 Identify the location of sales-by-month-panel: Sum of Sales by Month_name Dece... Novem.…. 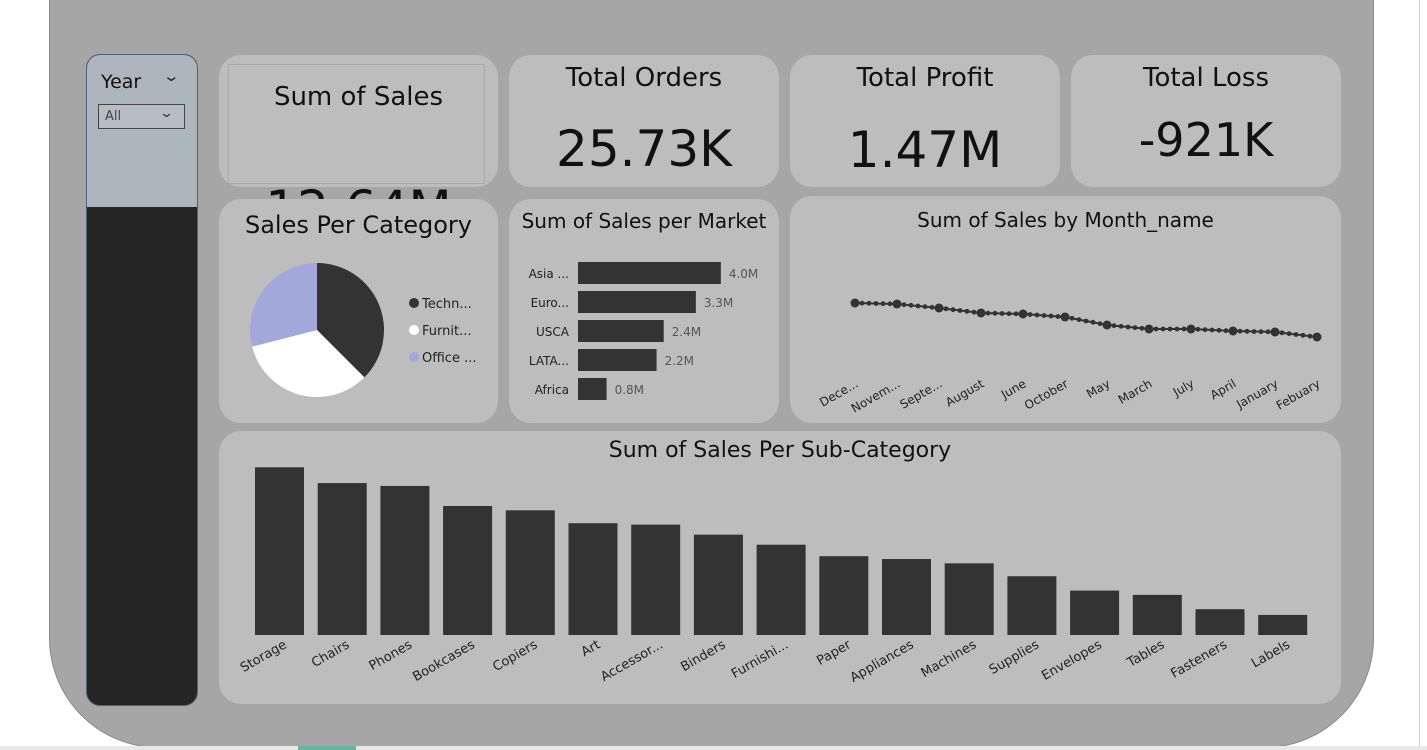
(1065, 309).